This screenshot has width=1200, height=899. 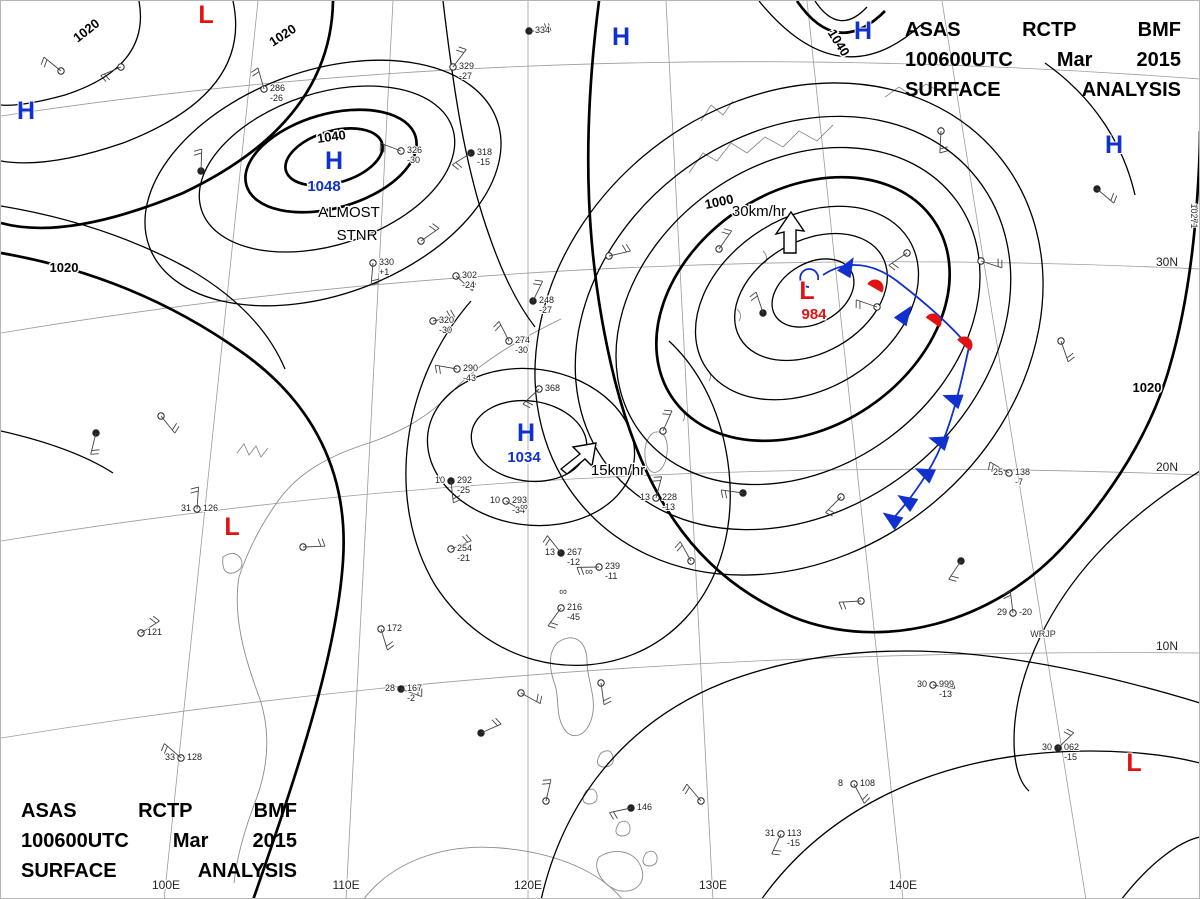 I want to click on station-value: 167, so click(x=414, y=688).